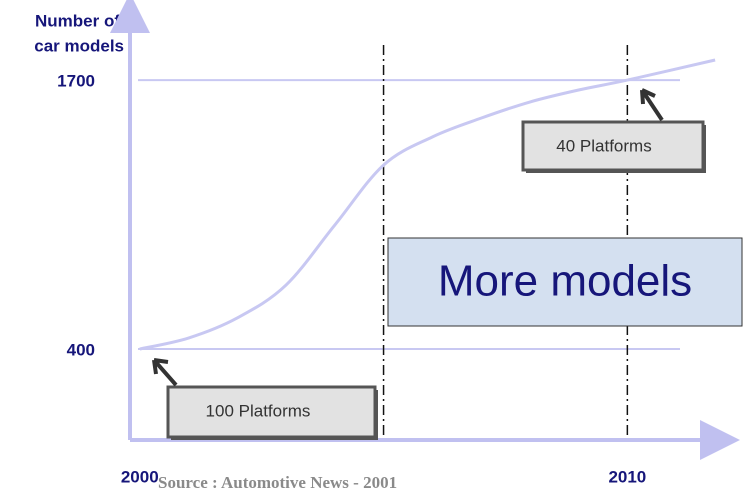 The height and width of the screenshot is (496, 746). What do you see at coordinates (79, 45) in the screenshot?
I see `y-label: car models` at bounding box center [79, 45].